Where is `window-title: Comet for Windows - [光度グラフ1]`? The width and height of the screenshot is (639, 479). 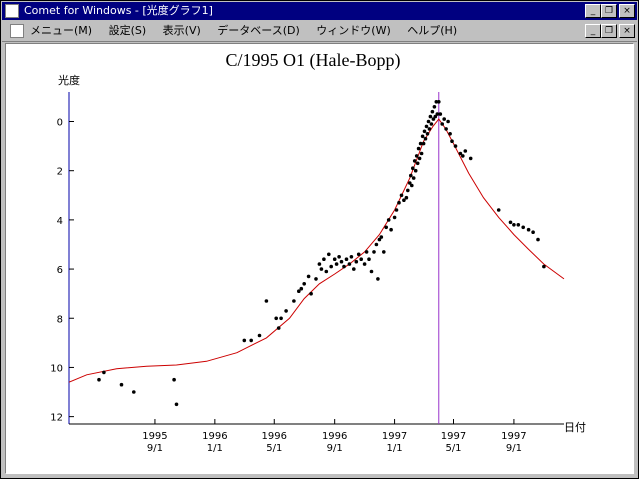 window-title: Comet for Windows - [光度グラフ1] is located at coordinates (118, 10).